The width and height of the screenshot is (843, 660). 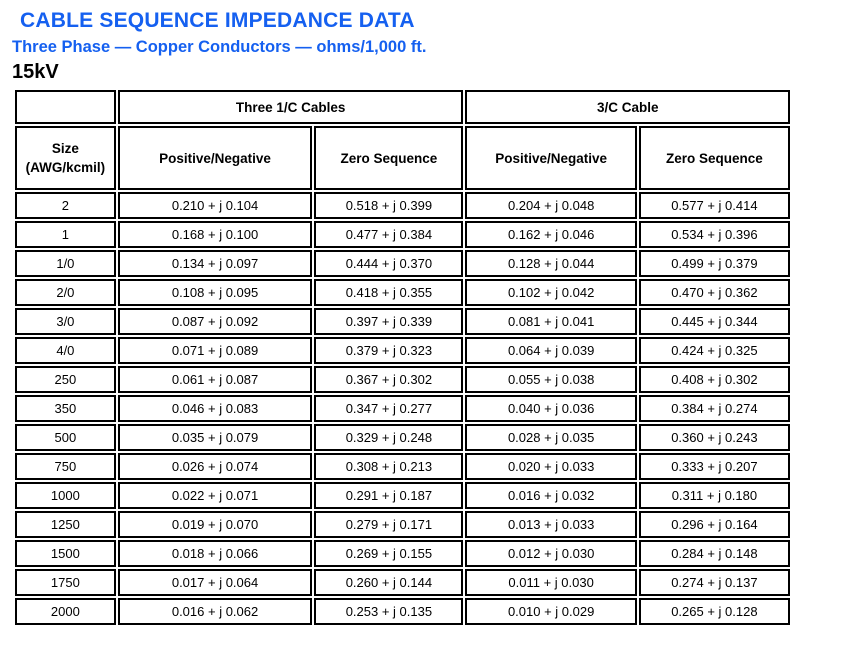 I want to click on impedance-cell: 0.022 + j 0.071, so click(x=215, y=495).